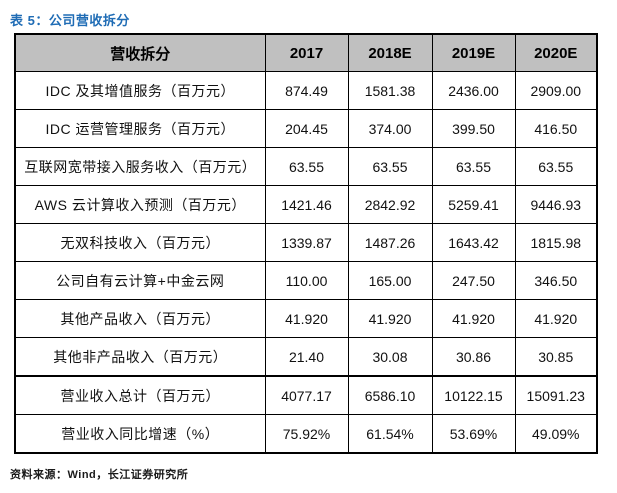 Image resolution: width=617 pixels, height=493 pixels. I want to click on value-cell: 1421.46, so click(306, 204).